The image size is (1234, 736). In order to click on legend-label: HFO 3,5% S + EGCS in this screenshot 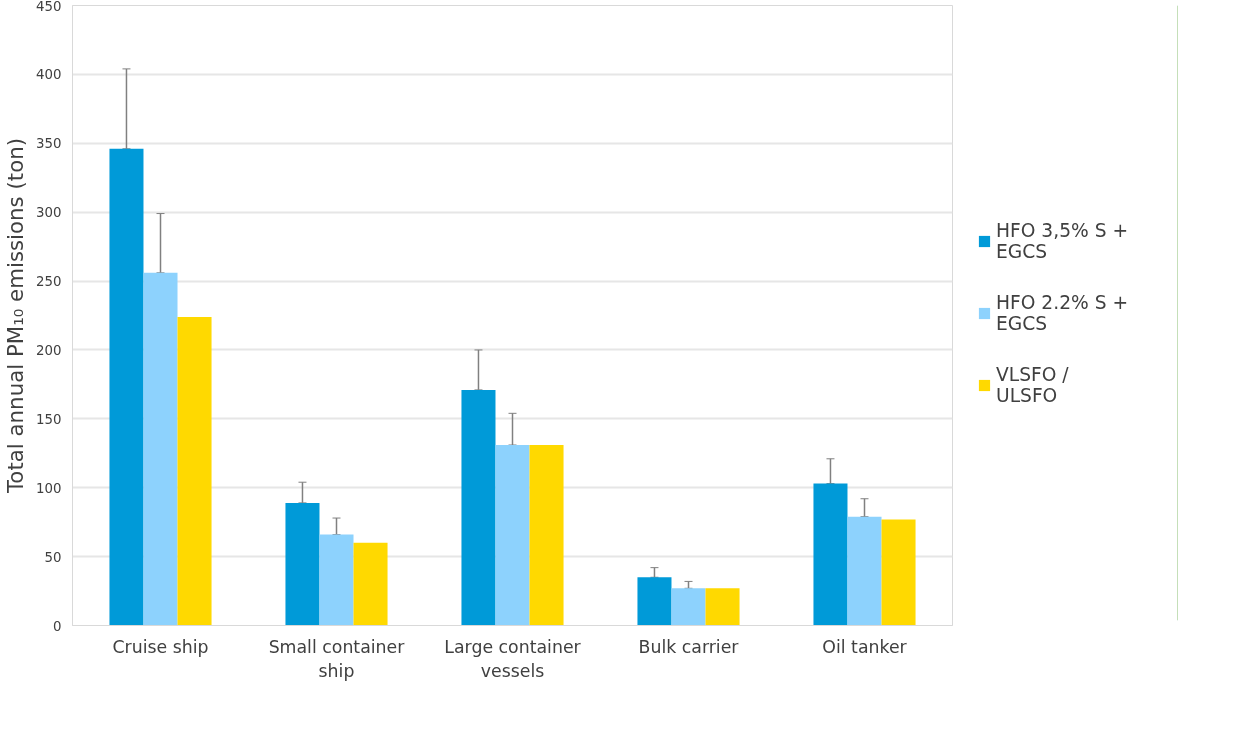, I will do `click(1062, 240)`.